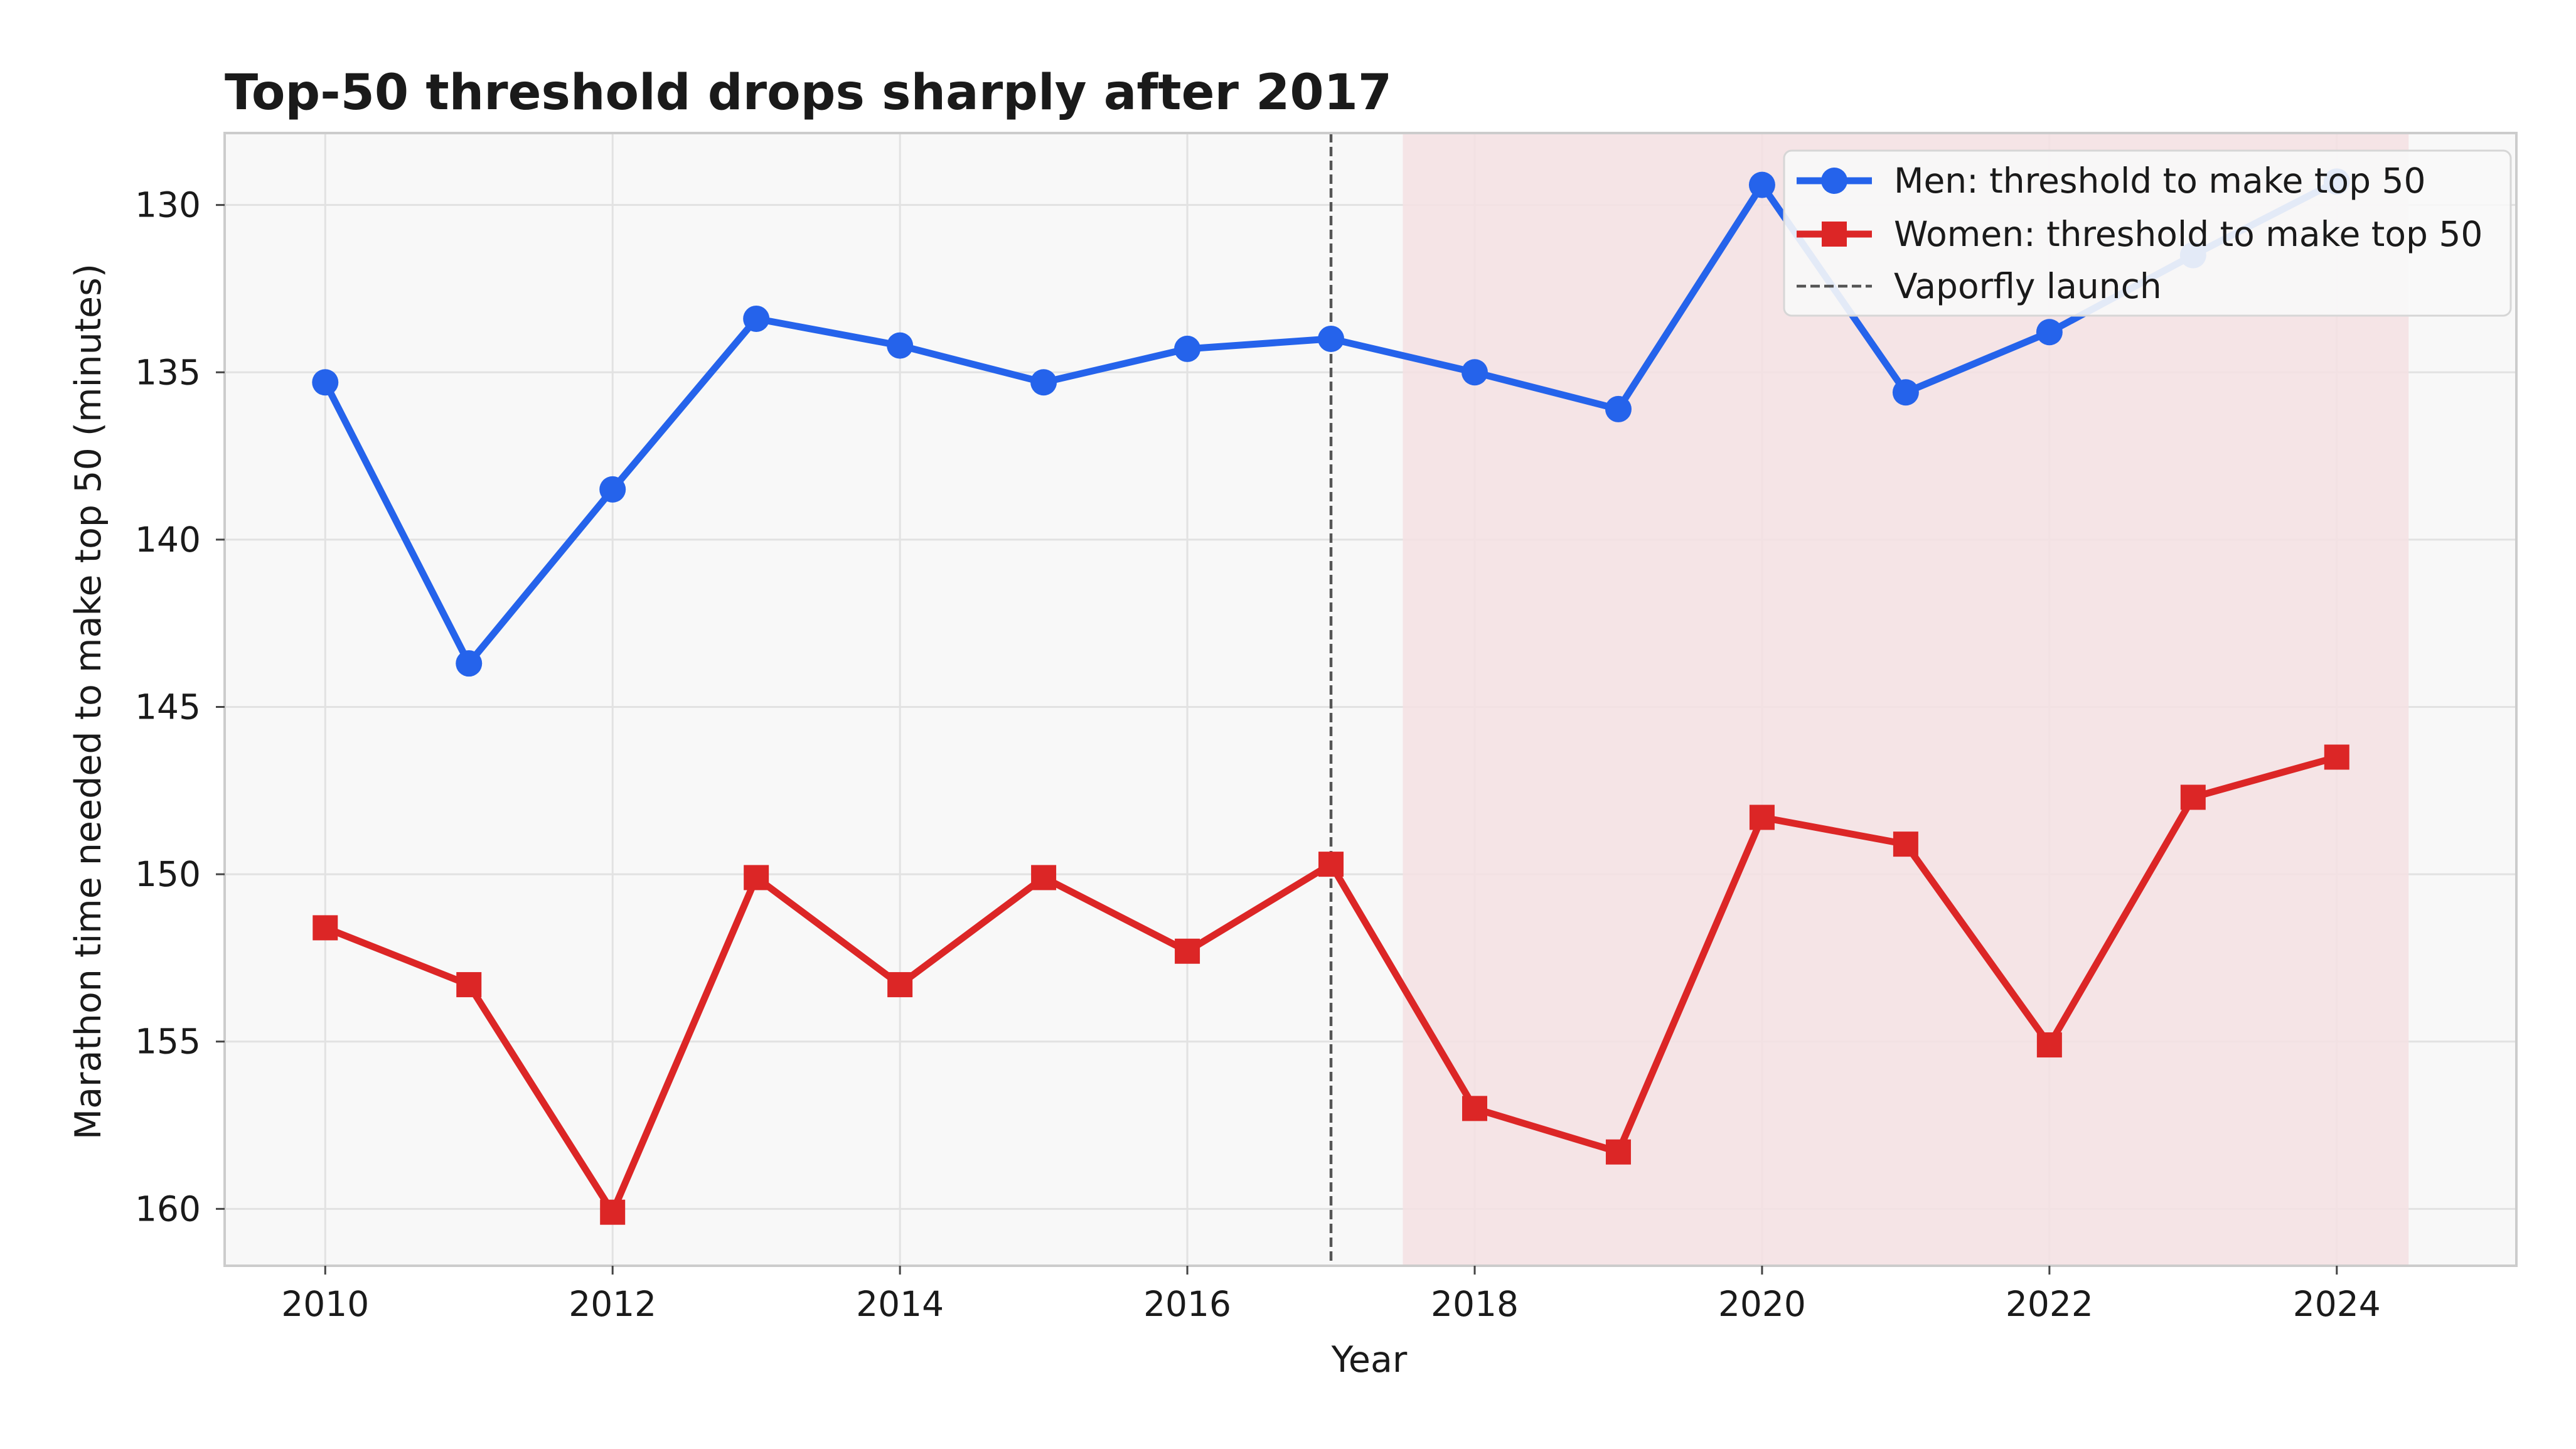  Describe the element at coordinates (168, 205) in the screenshot. I see `y-tick-label: 130` at that location.